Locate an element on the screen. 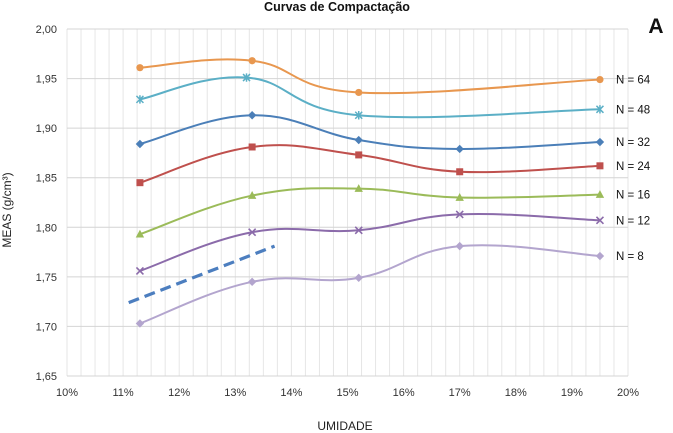 The width and height of the screenshot is (673, 433). series-label: N = 64 is located at coordinates (633, 81).